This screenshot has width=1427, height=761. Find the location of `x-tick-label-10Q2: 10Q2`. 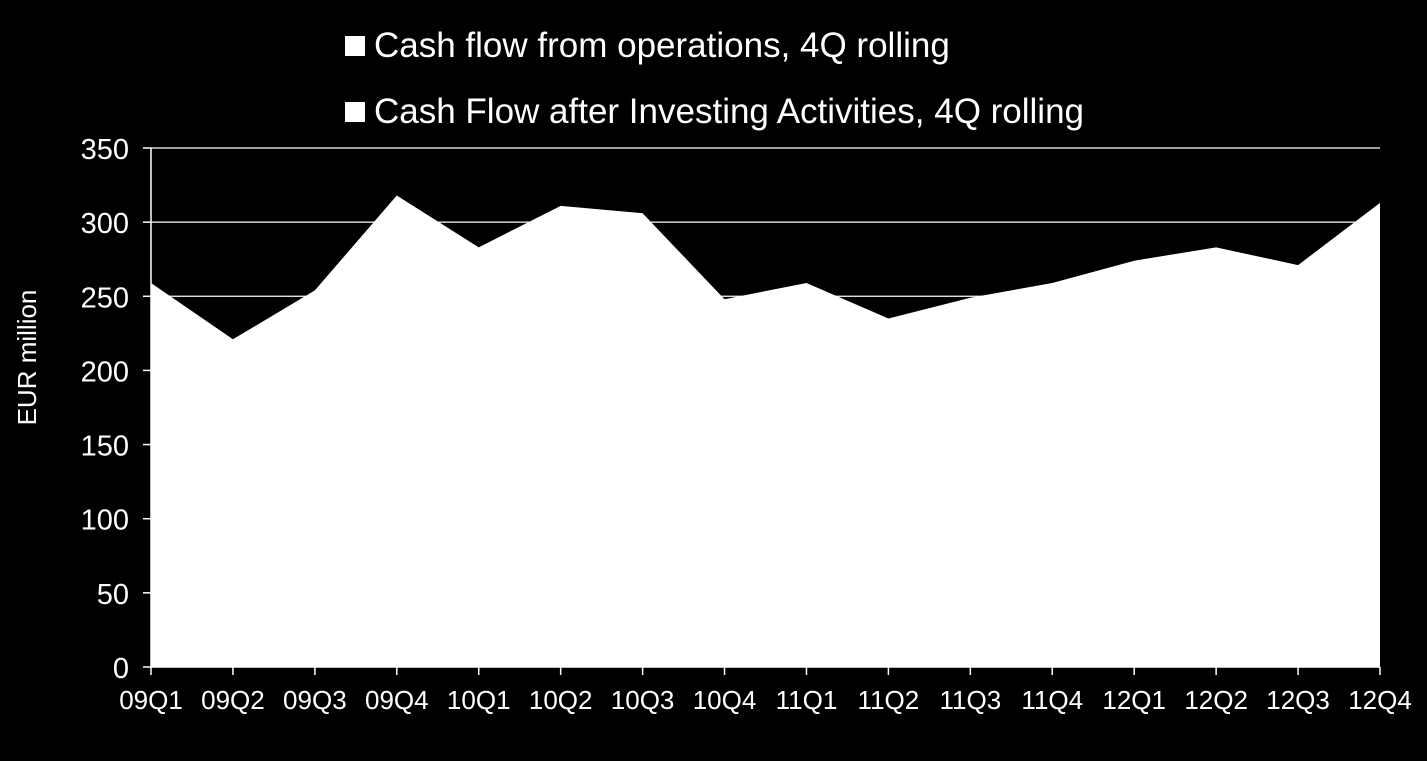

x-tick-label-10Q2: 10Q2 is located at coordinates (561, 700).